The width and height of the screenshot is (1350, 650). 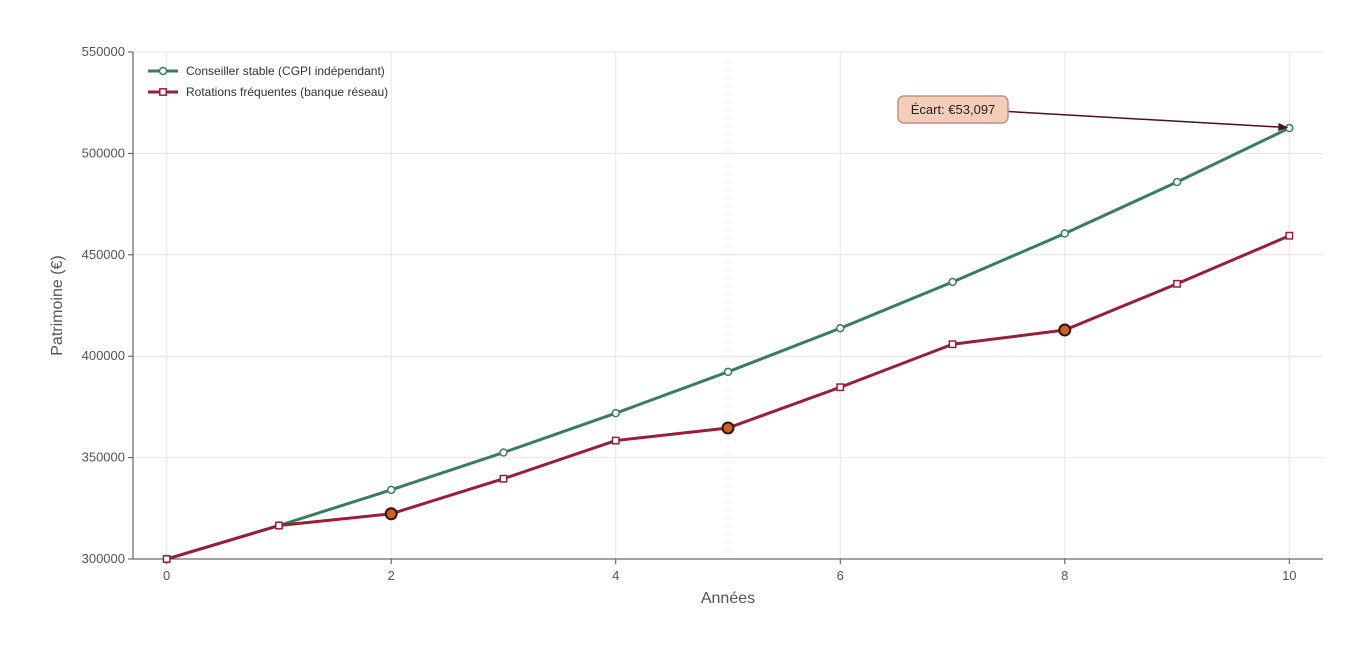 What do you see at coordinates (103, 152) in the screenshot?
I see `y-tick-label: 500000` at bounding box center [103, 152].